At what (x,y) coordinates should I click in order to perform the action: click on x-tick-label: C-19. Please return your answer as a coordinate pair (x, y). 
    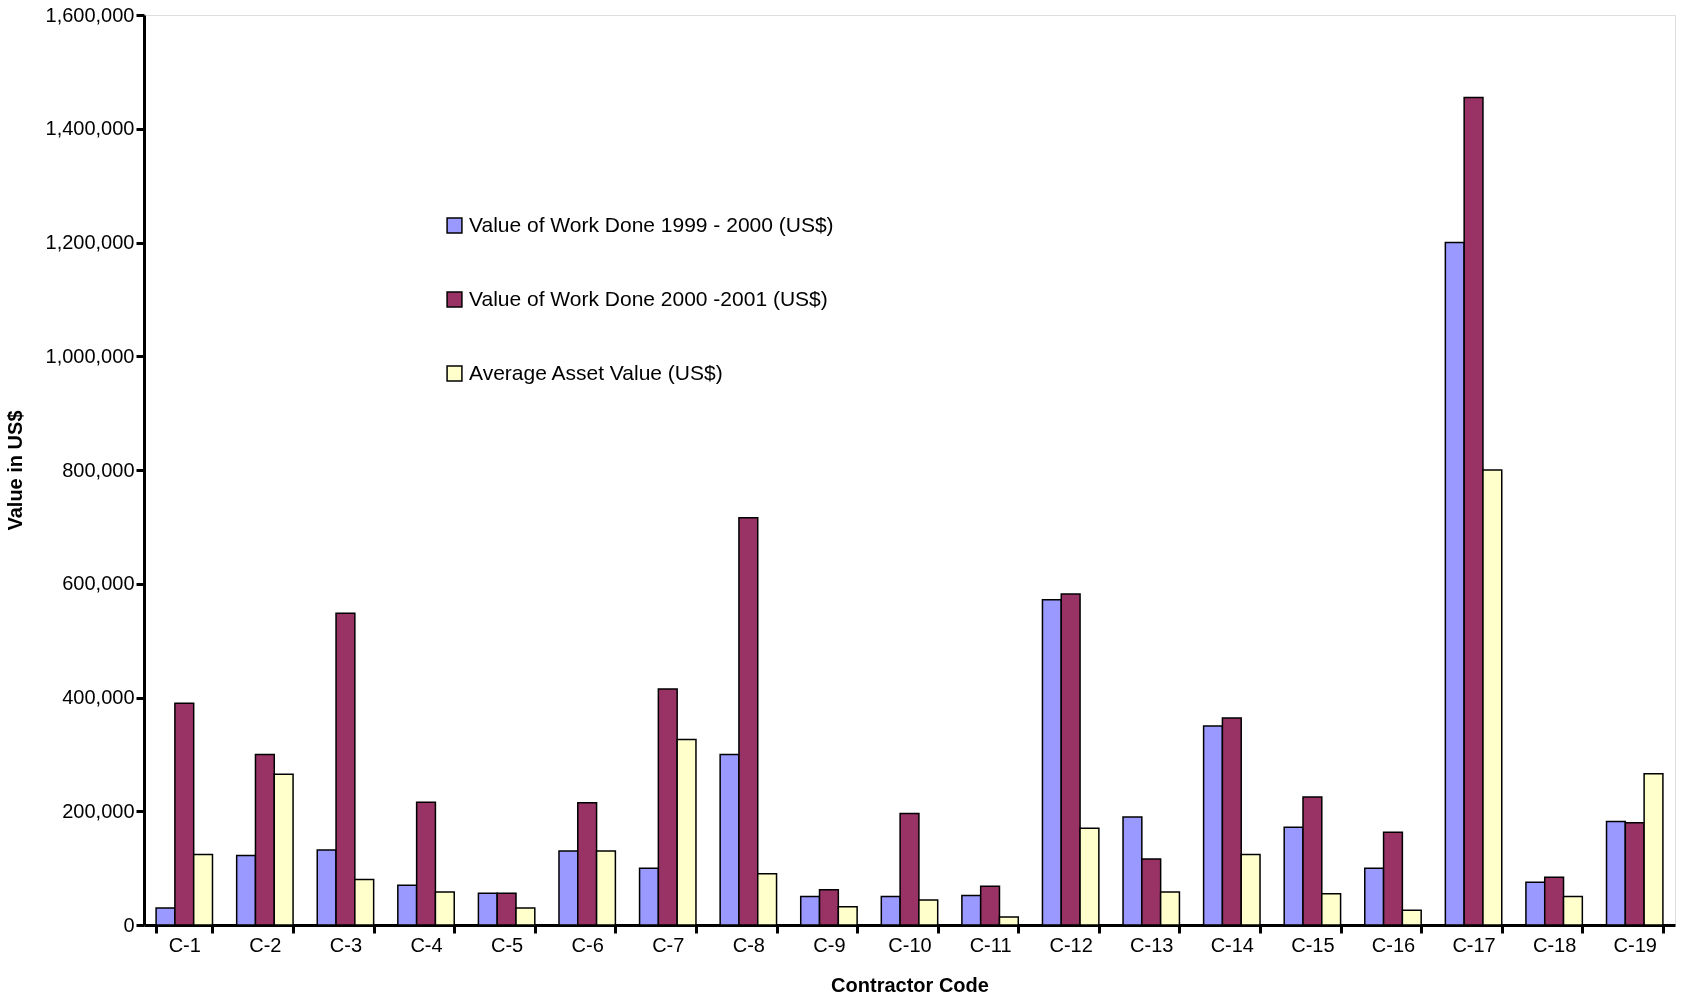
    Looking at the image, I should click on (1635, 944).